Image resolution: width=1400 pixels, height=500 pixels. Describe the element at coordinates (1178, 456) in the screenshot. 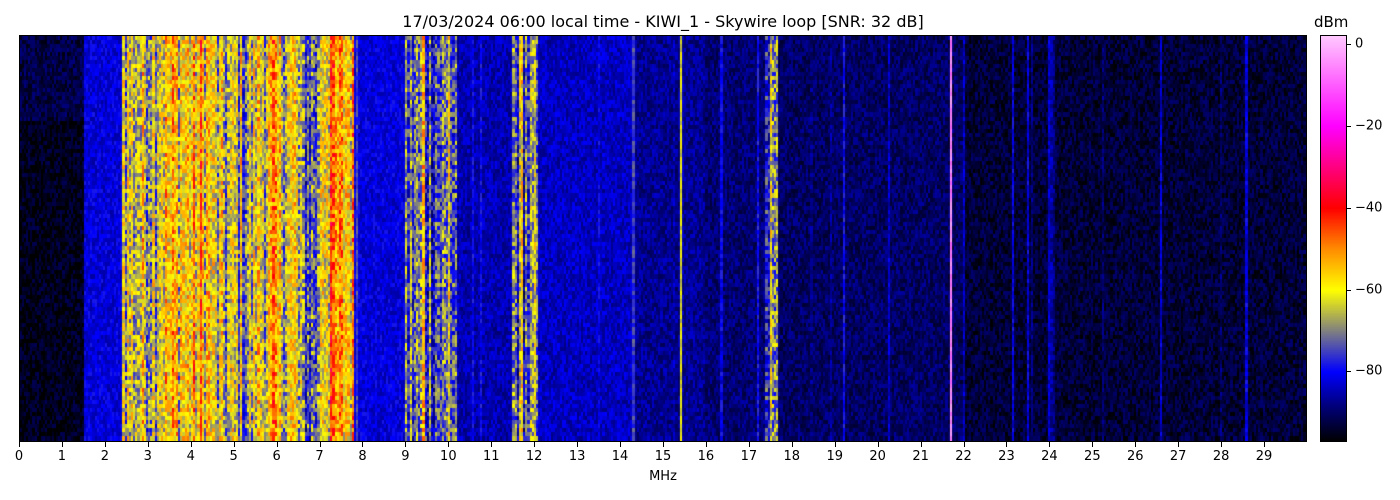

I see `x-tick-label: 27` at that location.